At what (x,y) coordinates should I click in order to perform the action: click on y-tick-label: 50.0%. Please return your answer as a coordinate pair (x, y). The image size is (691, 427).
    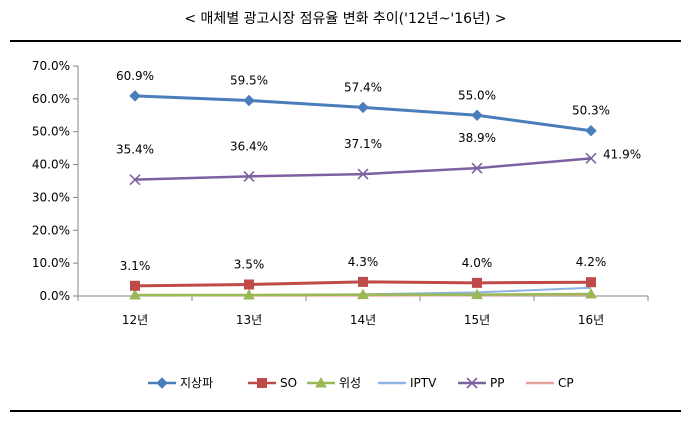
    Looking at the image, I should click on (51, 132).